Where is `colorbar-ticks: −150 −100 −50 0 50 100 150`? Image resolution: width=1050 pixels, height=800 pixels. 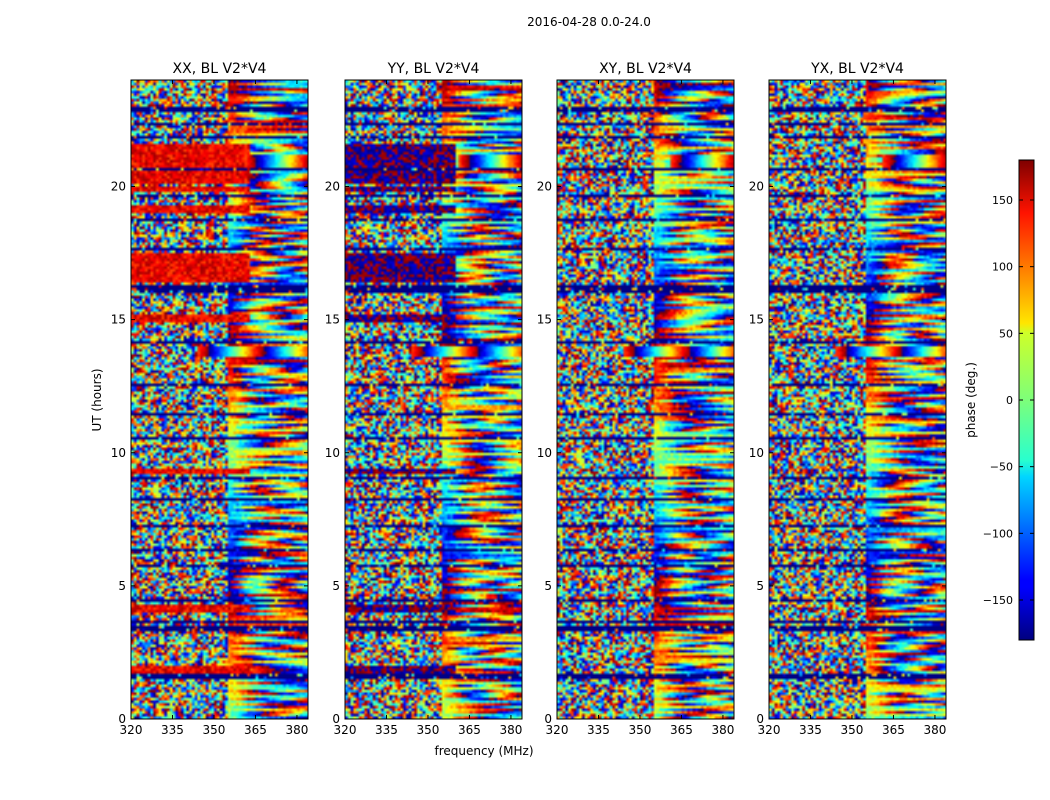 colorbar-ticks: −150 −100 −50 0 50 100 150 is located at coordinates (1008, 400).